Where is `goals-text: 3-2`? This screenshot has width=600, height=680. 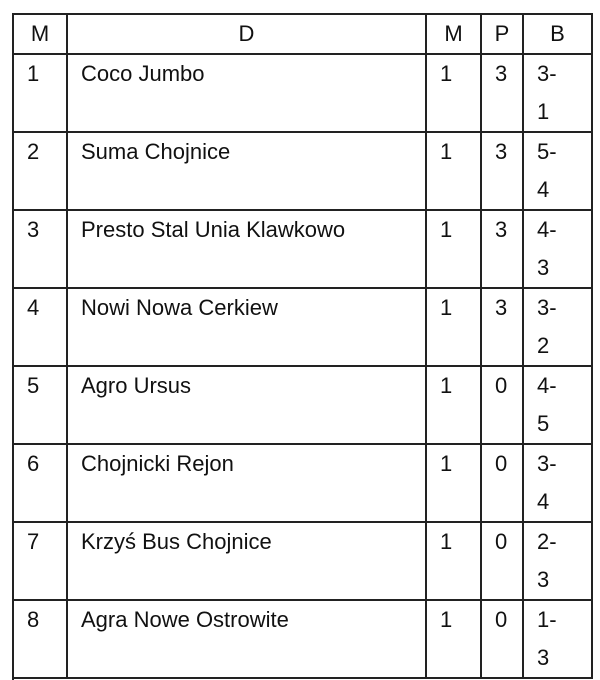
goals-text: 3-2 is located at coordinates (547, 326).